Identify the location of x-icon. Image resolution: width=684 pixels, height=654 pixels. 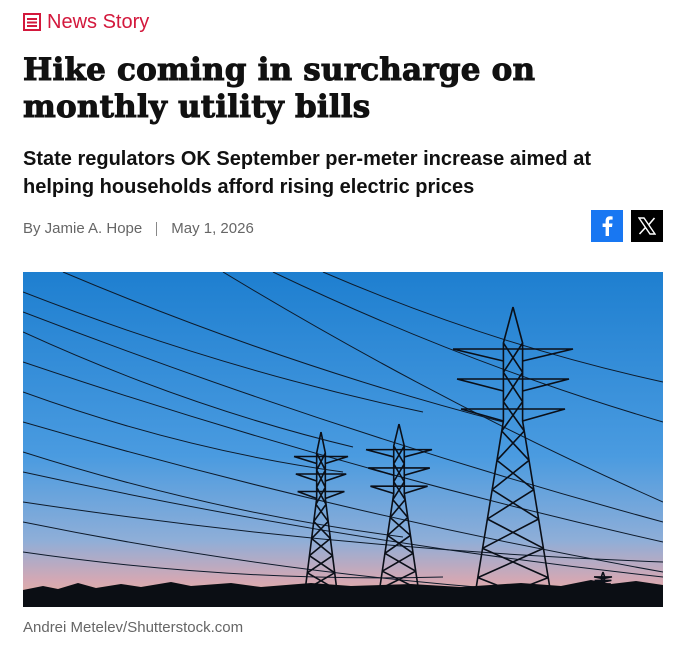
(647, 226).